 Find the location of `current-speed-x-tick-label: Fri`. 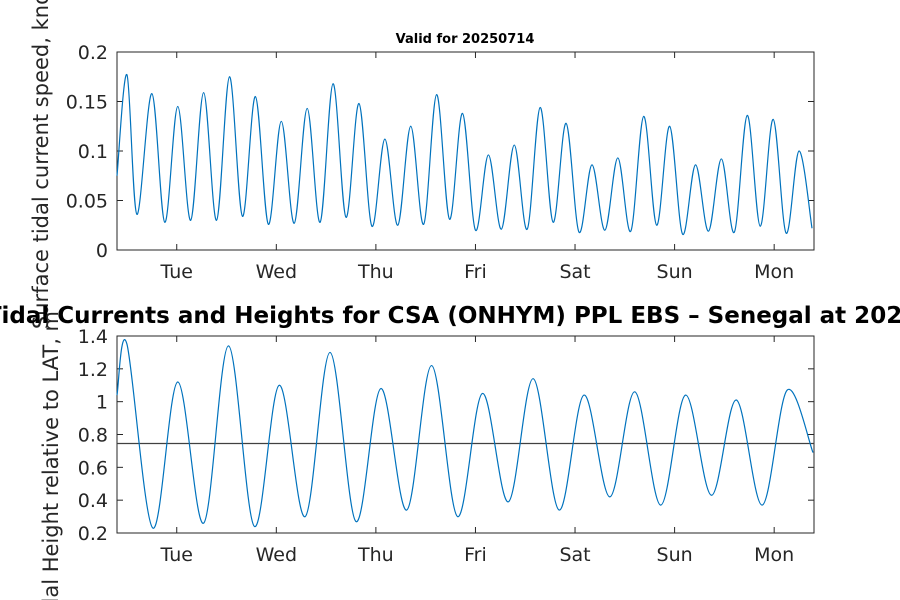

current-speed-x-tick-label: Fri is located at coordinates (475, 272).